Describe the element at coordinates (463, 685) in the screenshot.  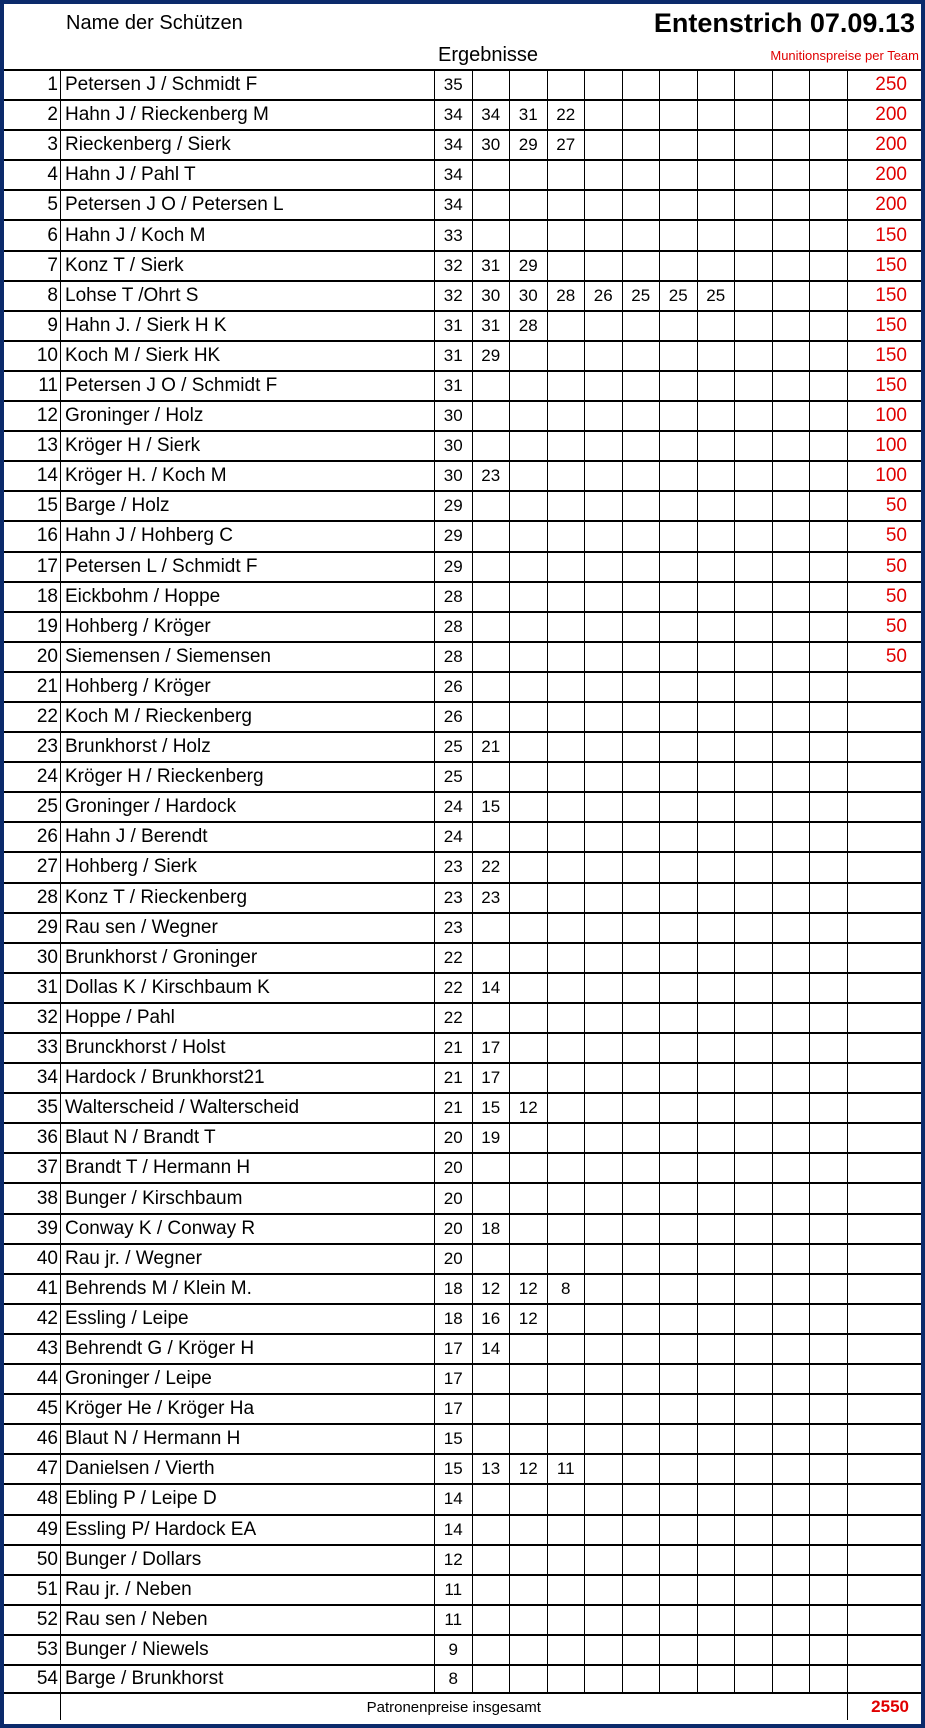
I see `table-row: 21 Hohberg / Kröger 26` at that location.